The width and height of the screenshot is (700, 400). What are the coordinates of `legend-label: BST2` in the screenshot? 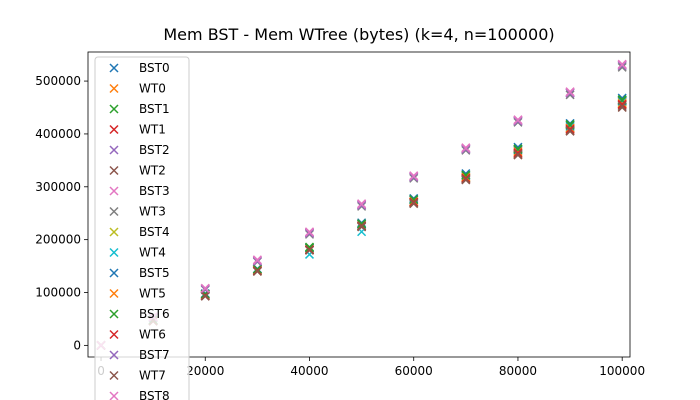 It's located at (154, 150).